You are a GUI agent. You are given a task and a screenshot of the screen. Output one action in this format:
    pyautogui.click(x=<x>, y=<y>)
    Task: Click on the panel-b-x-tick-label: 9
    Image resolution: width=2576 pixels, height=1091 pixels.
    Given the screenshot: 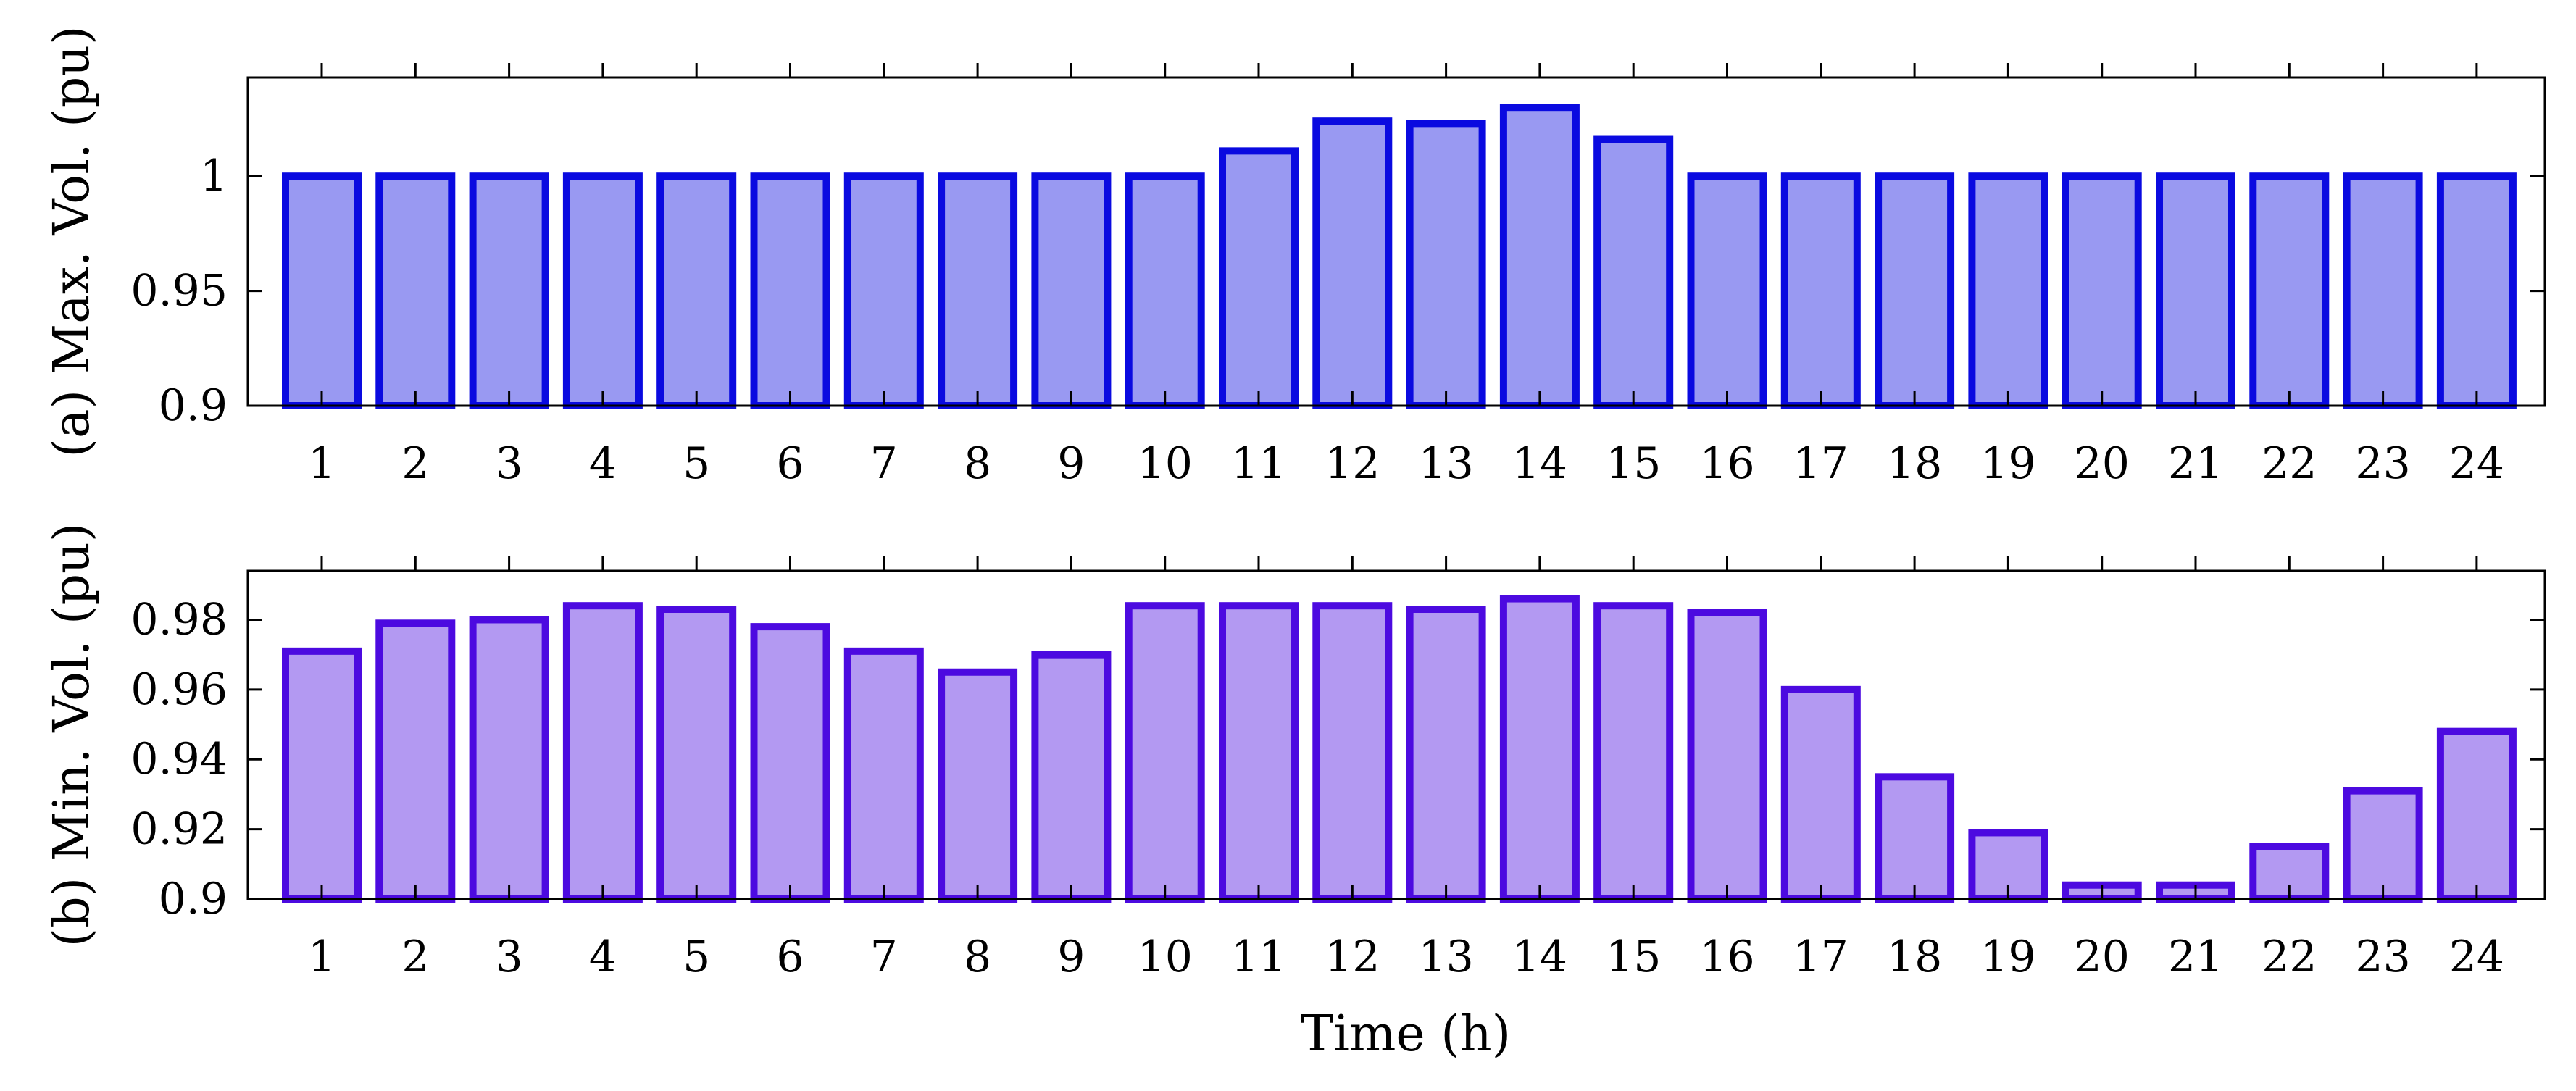 What is the action you would take?
    pyautogui.click(x=1071, y=957)
    